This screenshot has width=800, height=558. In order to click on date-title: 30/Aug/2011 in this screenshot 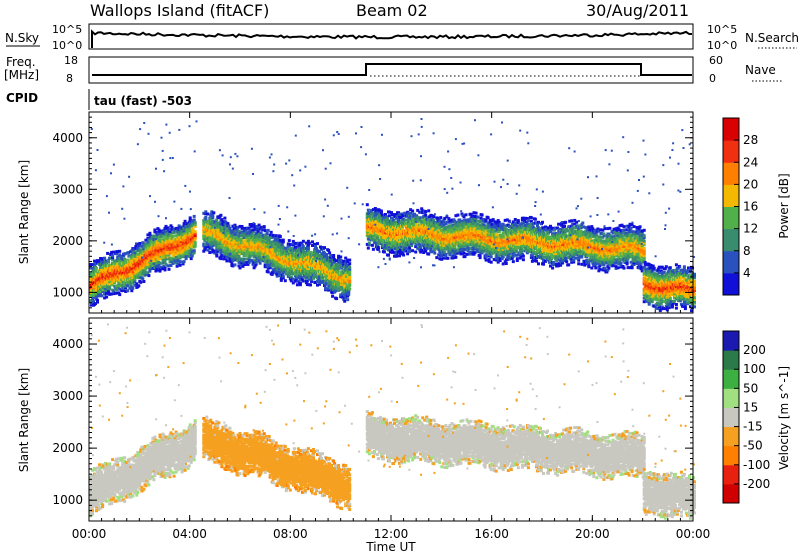, I will do `click(637, 10)`.